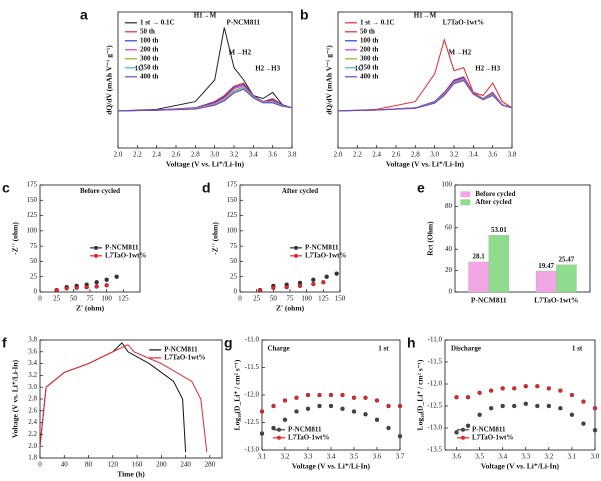 Image resolution: width=601 pixels, height=481 pixels. I want to click on x-tick-label: 125, so click(123, 299).